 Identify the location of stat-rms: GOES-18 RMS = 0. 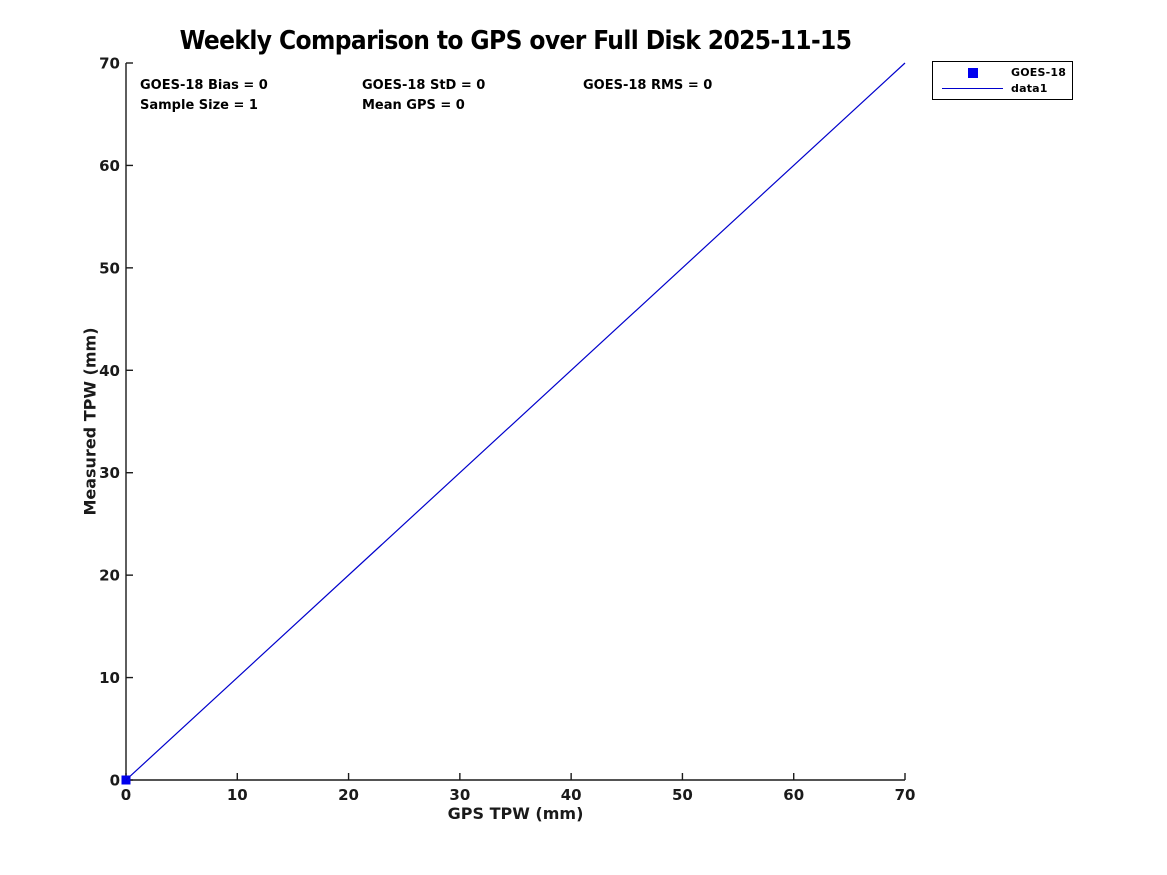
(648, 85).